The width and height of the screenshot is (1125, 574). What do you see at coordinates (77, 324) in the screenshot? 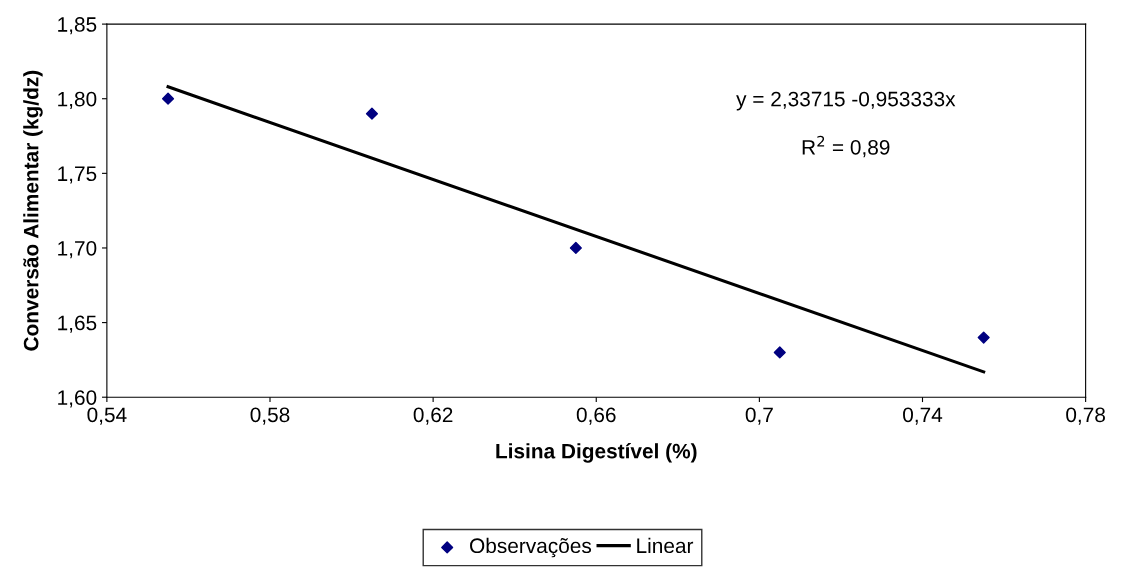
I see `y-tick-label: 1,65` at bounding box center [77, 324].